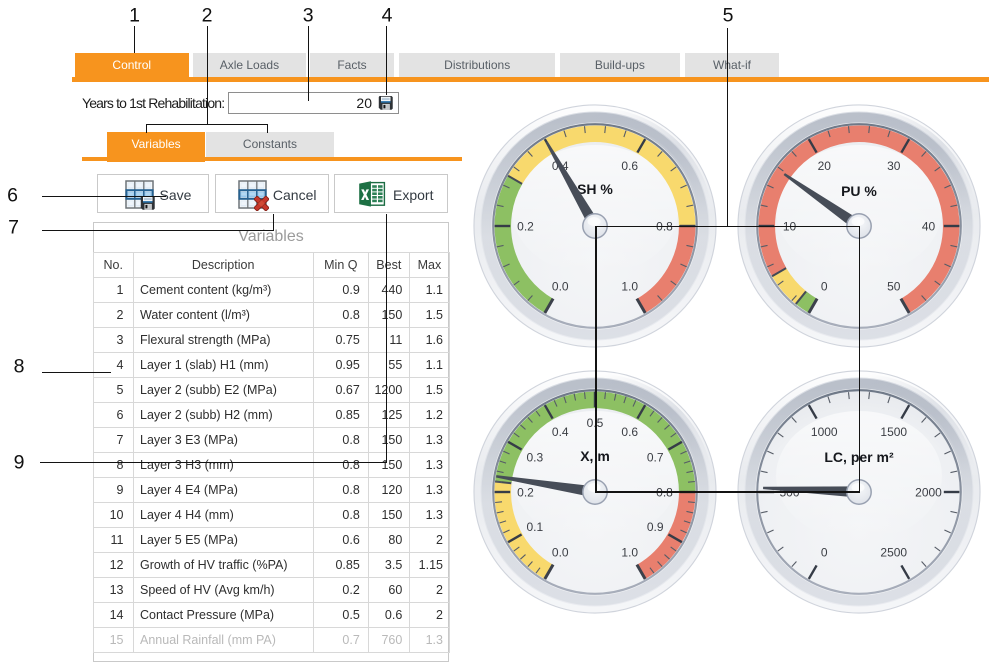 The height and width of the screenshot is (662, 995). What do you see at coordinates (535, 527) in the screenshot?
I see `svg-text: 0.1` at bounding box center [535, 527].